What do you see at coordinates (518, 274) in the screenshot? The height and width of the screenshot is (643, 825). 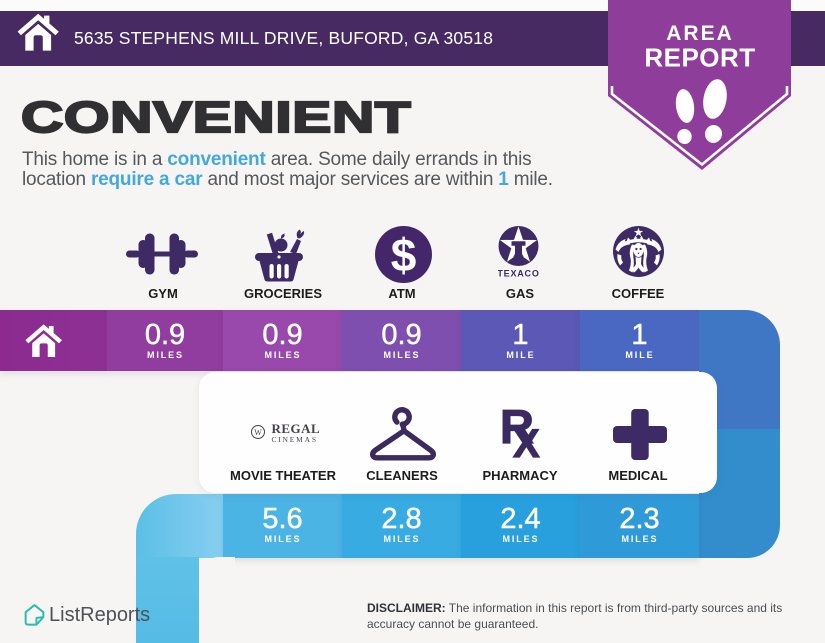 I see `svg-text: TEXACO` at bounding box center [518, 274].